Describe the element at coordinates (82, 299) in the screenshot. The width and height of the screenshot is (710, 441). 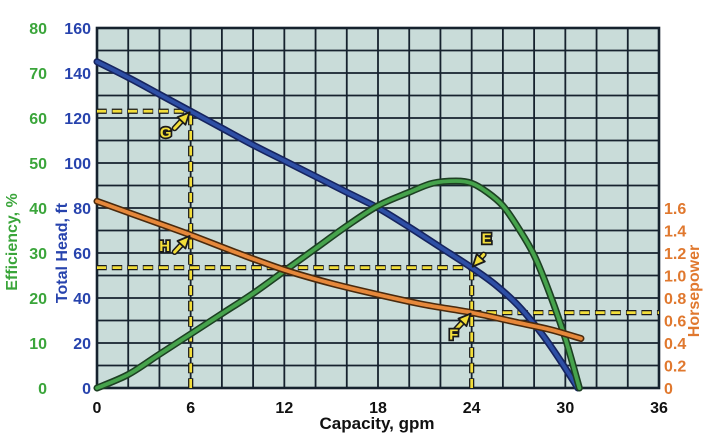
I see `head-tick-label: 40` at that location.